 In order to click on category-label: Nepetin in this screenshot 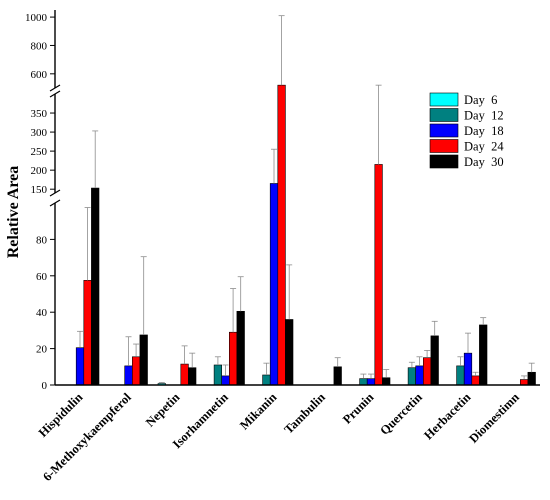, I will do `click(162, 409)`.